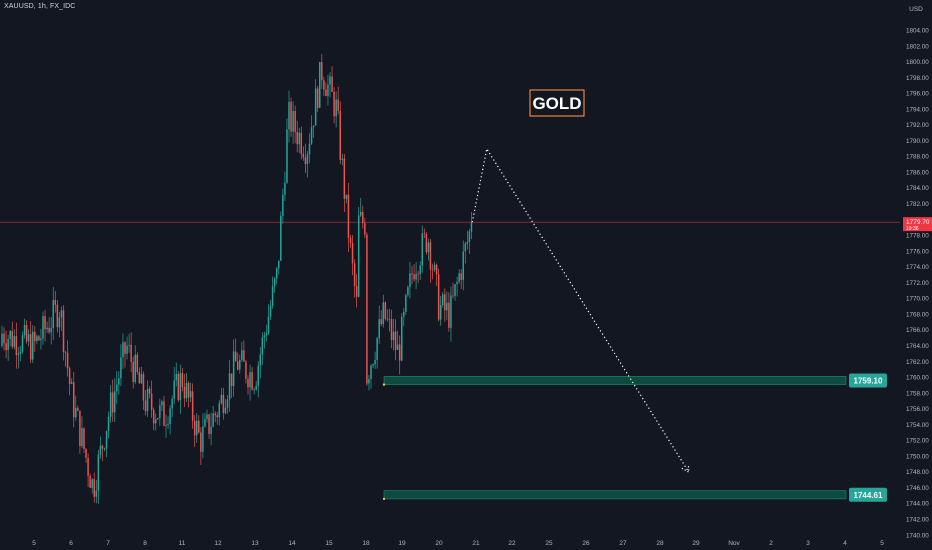  Describe the element at coordinates (917, 519) in the screenshot. I see `price-tick-label: 1742.00` at that location.